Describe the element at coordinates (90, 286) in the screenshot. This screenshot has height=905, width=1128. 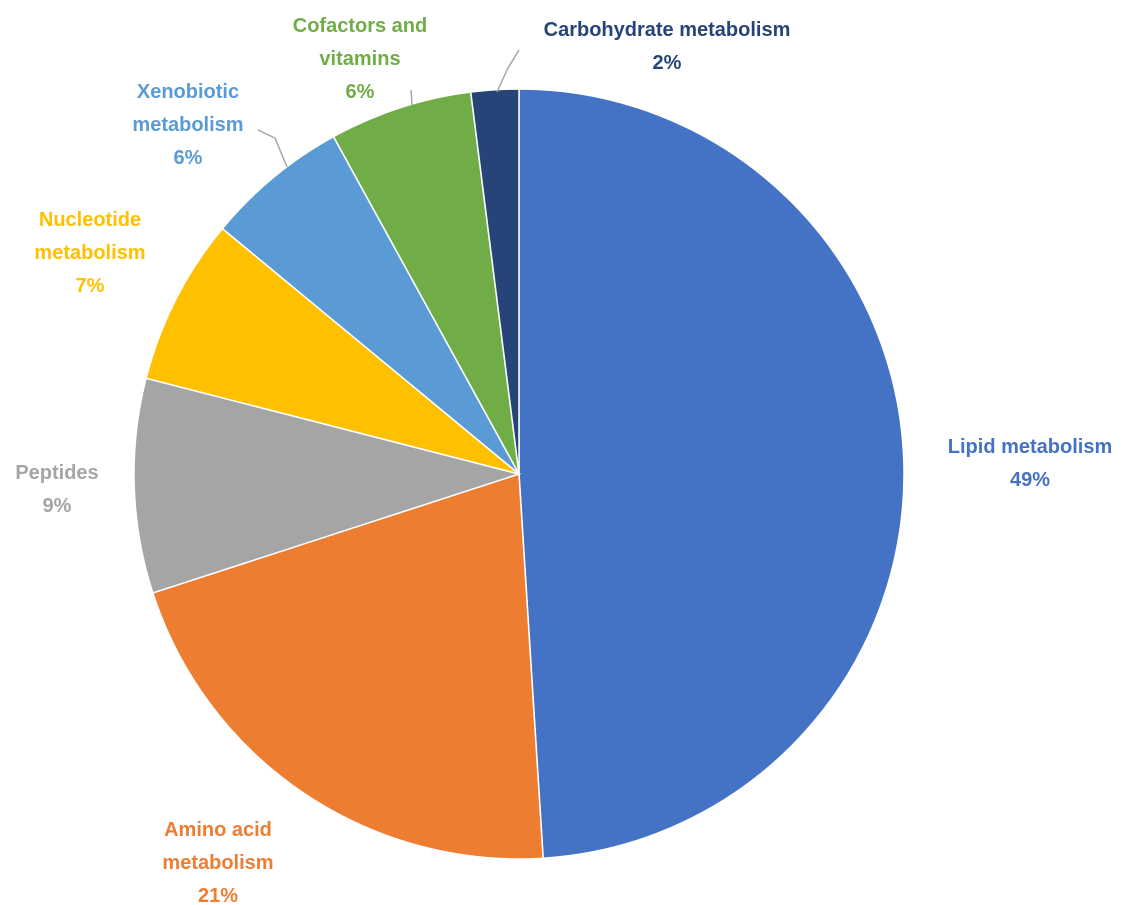
I see `value-label: 7%` at that location.